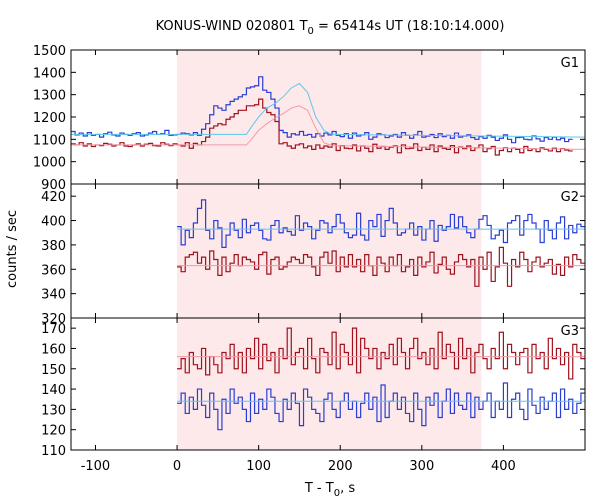 The width and height of the screenshot is (600, 500). Describe the element at coordinates (49, 51) in the screenshot. I see `y-tick-label: 1500` at that location.